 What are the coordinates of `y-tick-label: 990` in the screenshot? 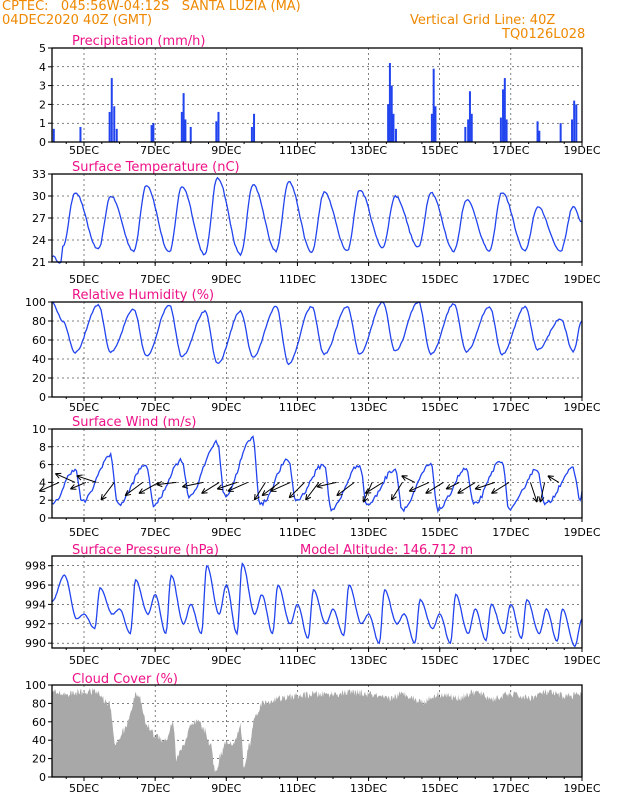 It's located at (35, 643).